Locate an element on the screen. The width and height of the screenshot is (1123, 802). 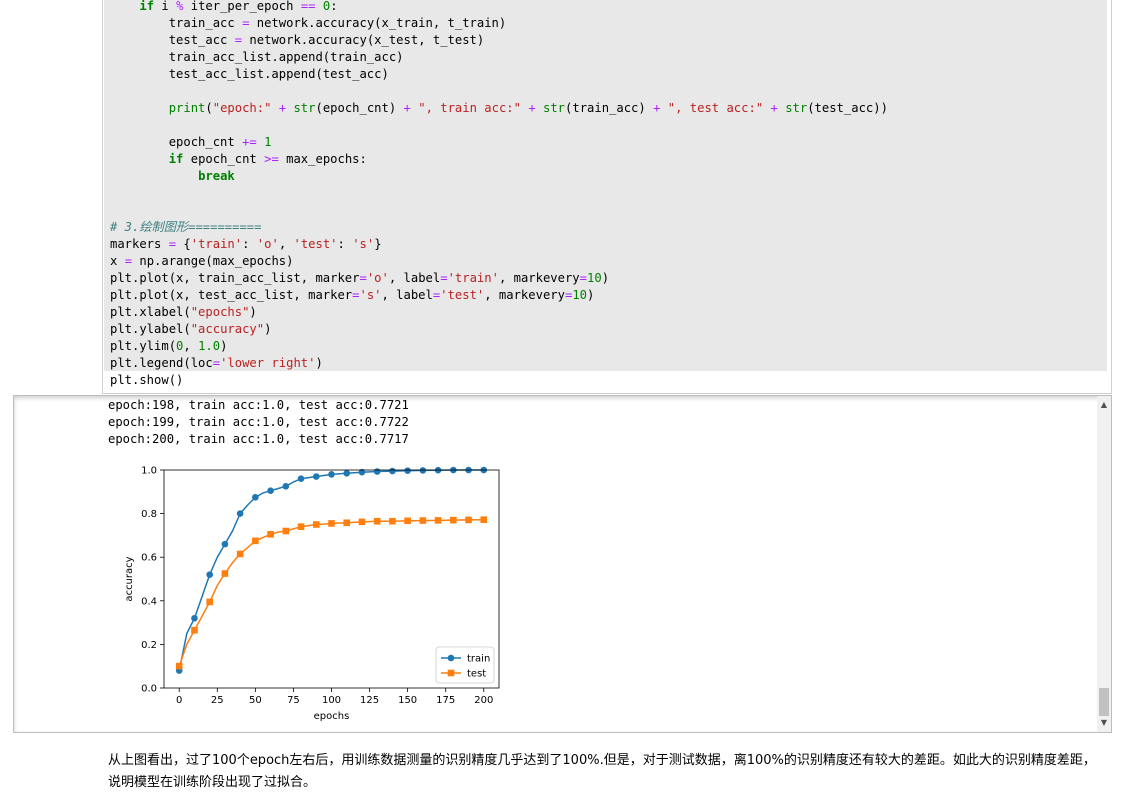
x-tick-label: 0 is located at coordinates (179, 700).